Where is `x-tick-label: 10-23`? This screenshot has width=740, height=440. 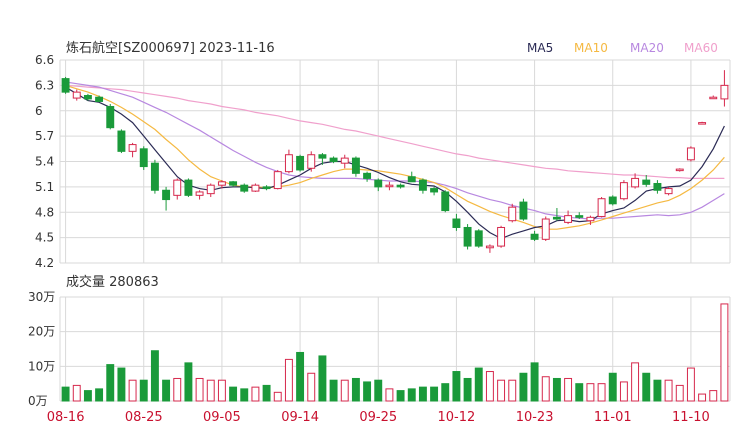 x-tick-label: 10-23 is located at coordinates (535, 417).